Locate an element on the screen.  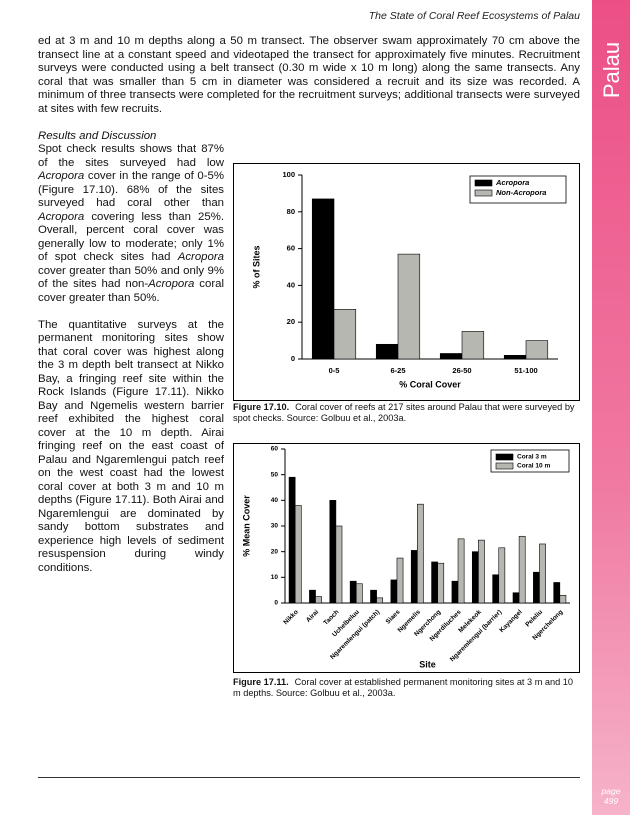
text-run: coral cover greater than 50%. is located at coordinates (131, 291).